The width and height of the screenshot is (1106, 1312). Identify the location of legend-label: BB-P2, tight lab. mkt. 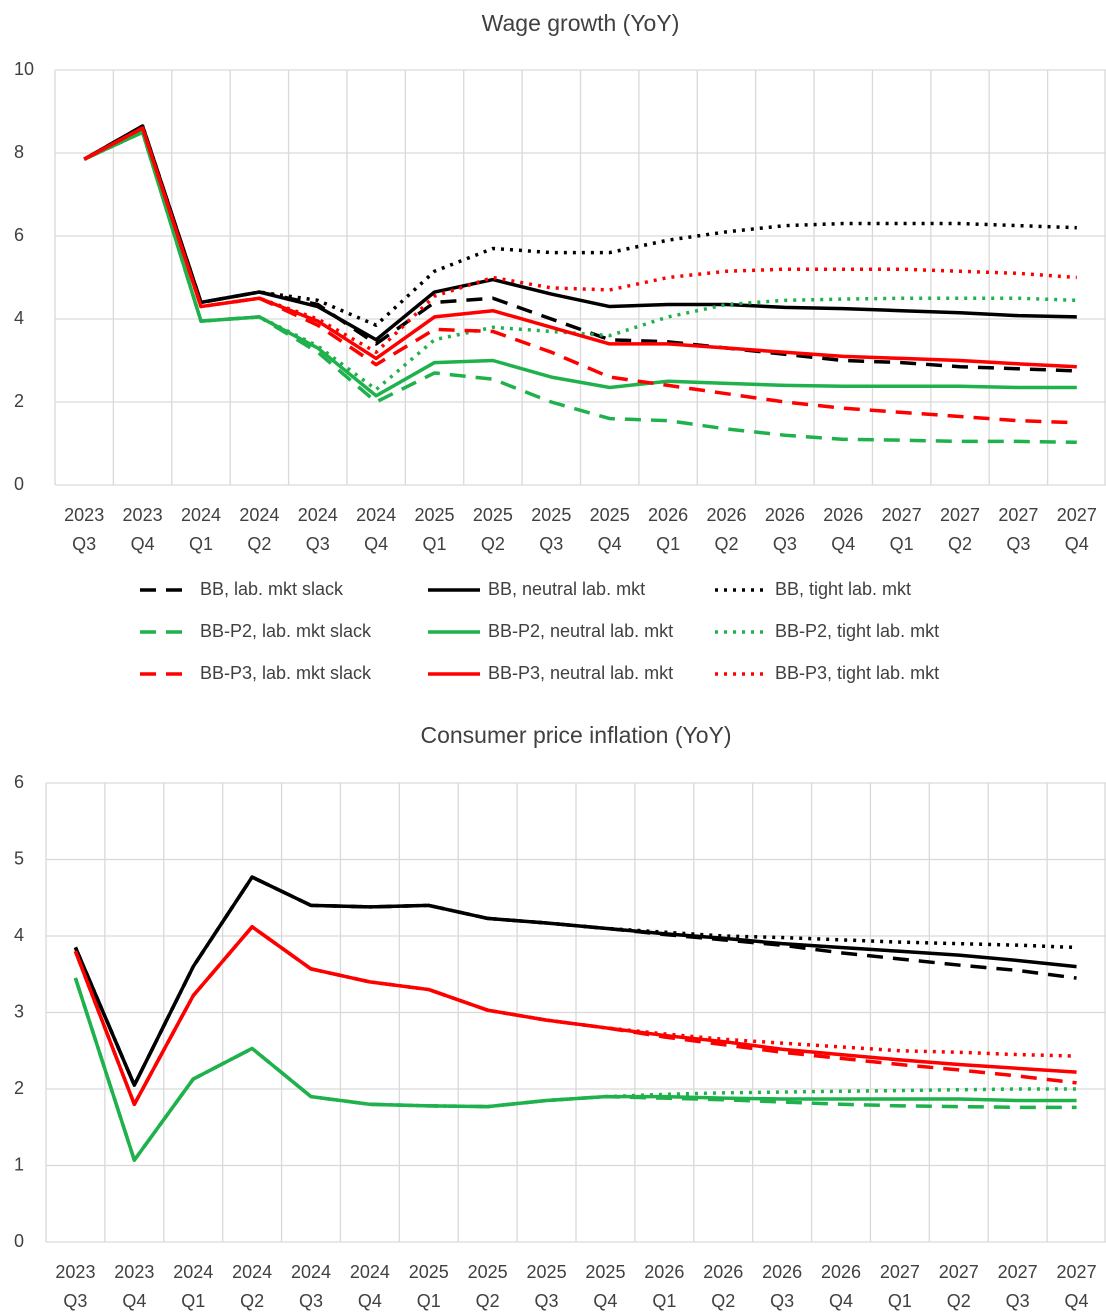
(857, 631).